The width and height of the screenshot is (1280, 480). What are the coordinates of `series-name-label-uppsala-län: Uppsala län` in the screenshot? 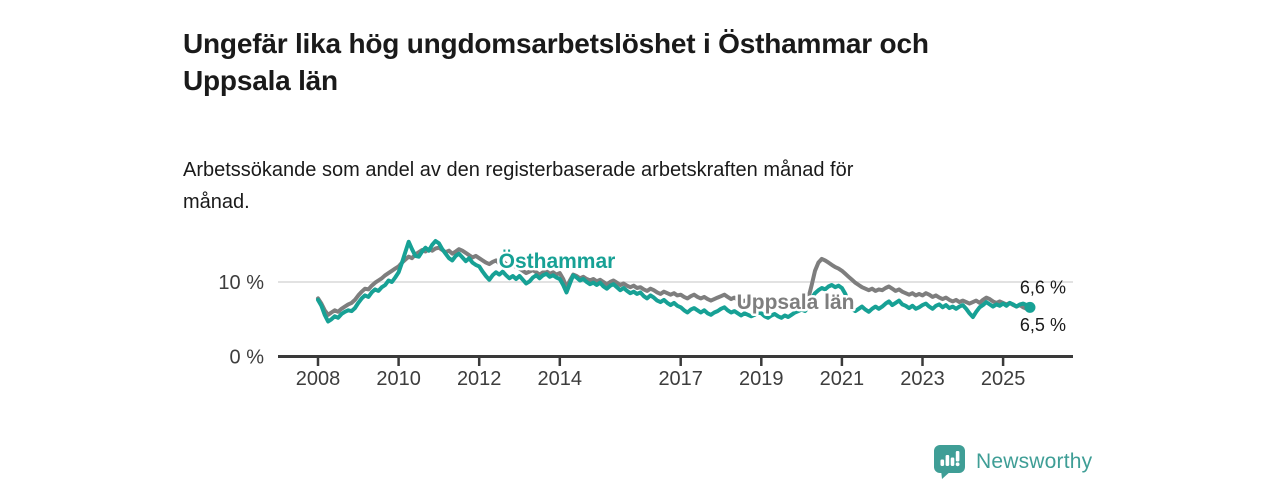 It's located at (796, 302).